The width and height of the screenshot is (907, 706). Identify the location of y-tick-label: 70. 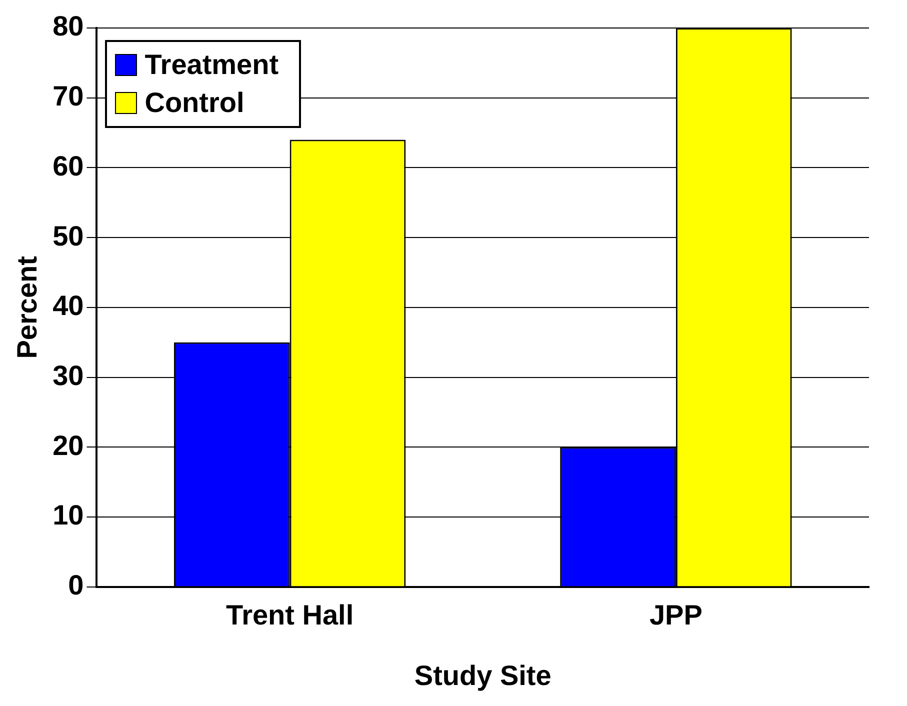
(68, 96).